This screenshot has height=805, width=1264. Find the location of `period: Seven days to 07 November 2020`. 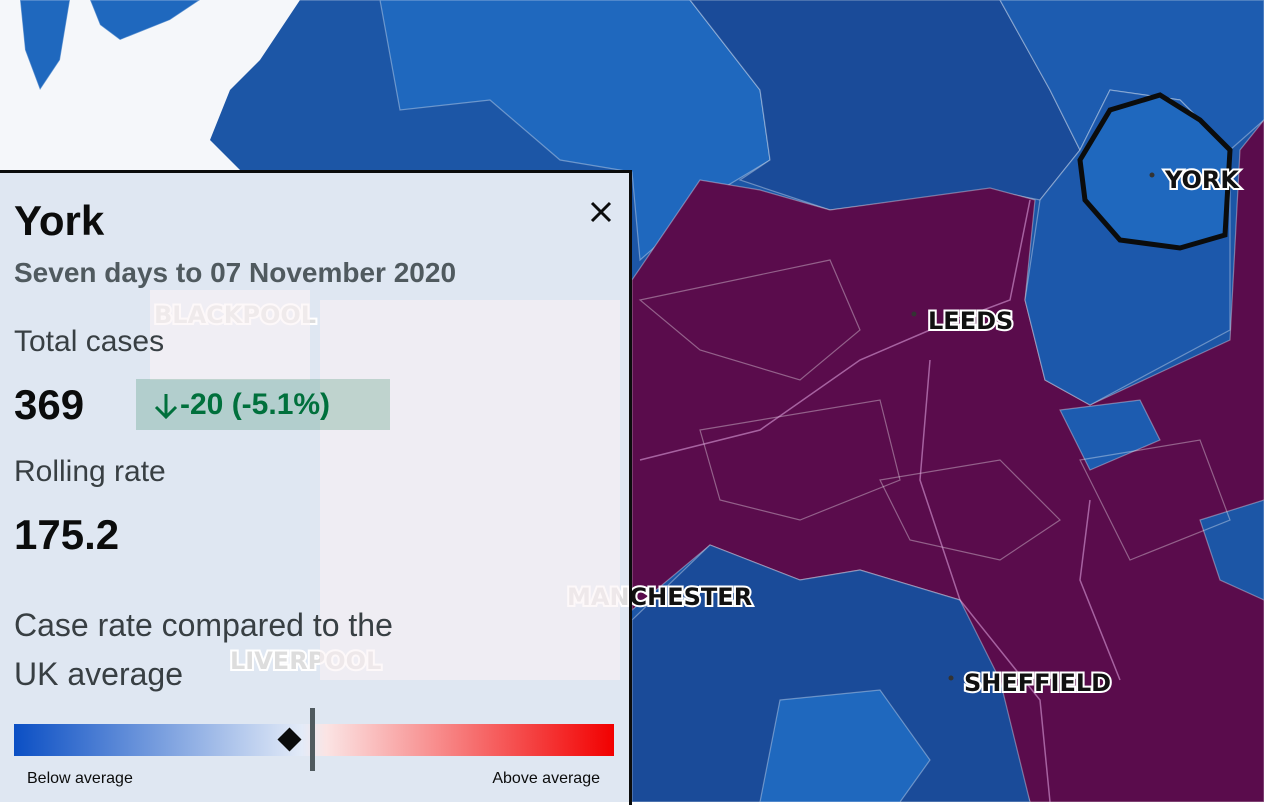

period: Seven days to 07 November 2020 is located at coordinates (235, 272).